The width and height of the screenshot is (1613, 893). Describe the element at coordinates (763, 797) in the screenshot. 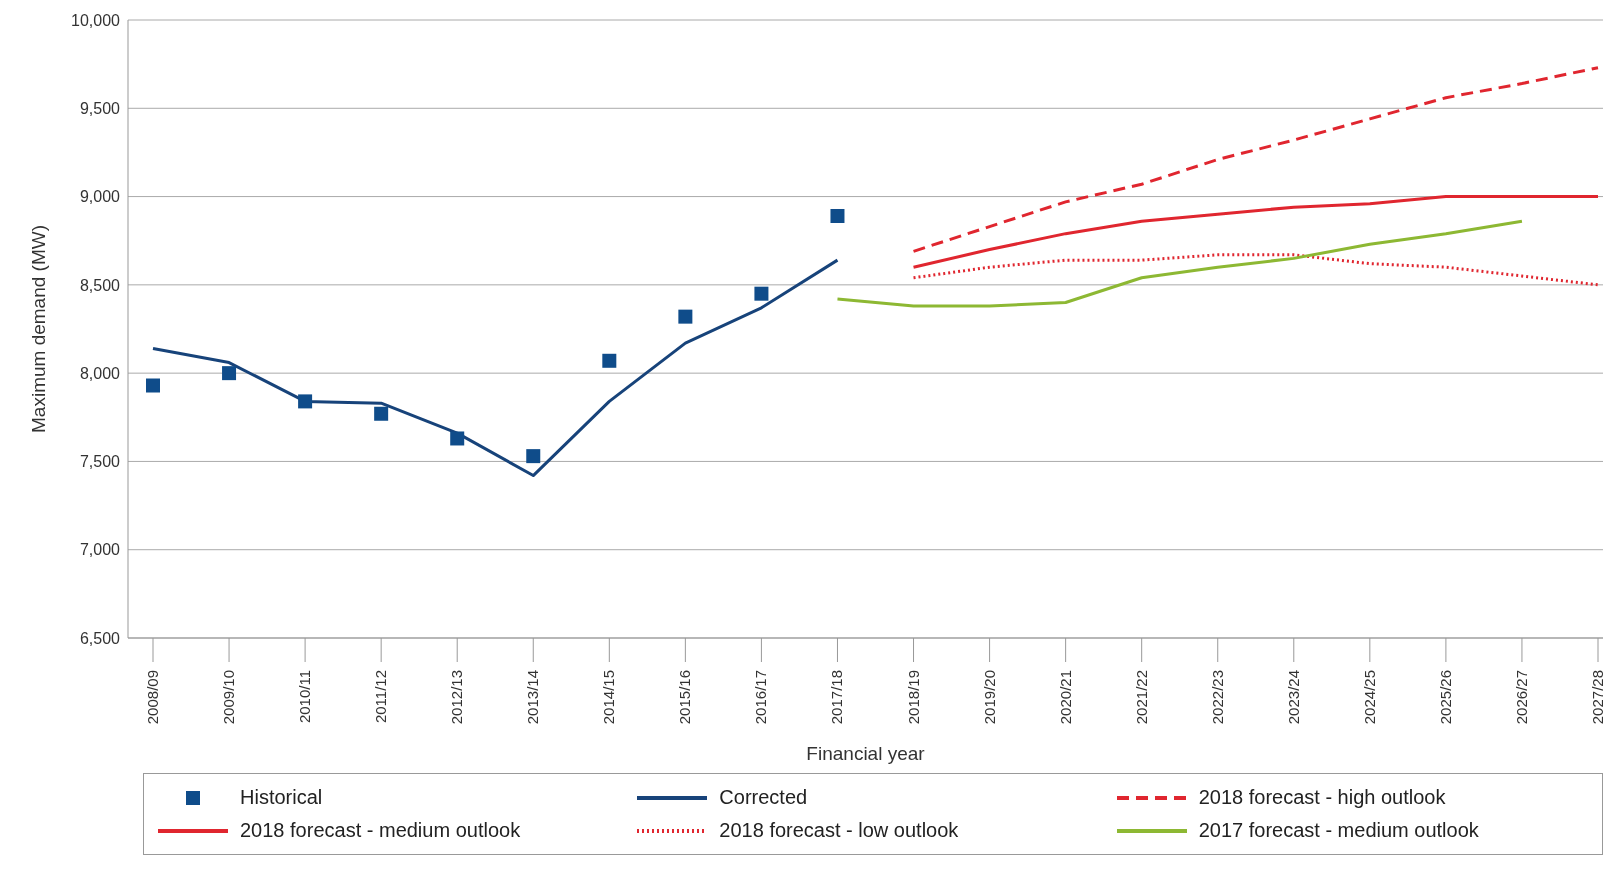

I see `legend-label: Corrected` at that location.